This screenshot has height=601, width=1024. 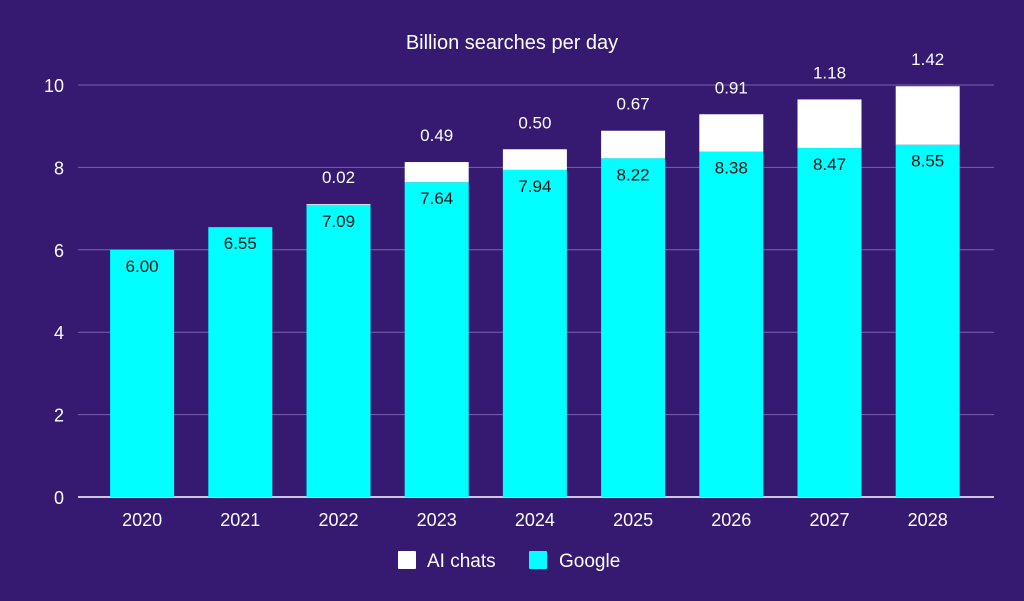 What do you see at coordinates (437, 520) in the screenshot?
I see `x-tick-label: 2023` at bounding box center [437, 520].